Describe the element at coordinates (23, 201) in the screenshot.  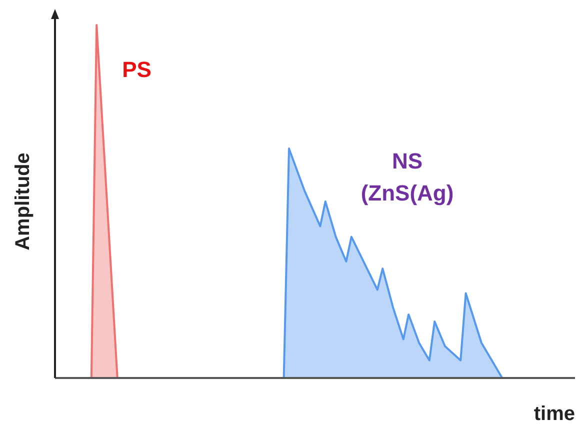
I see `y-axis-title: Amplitude` at that location.